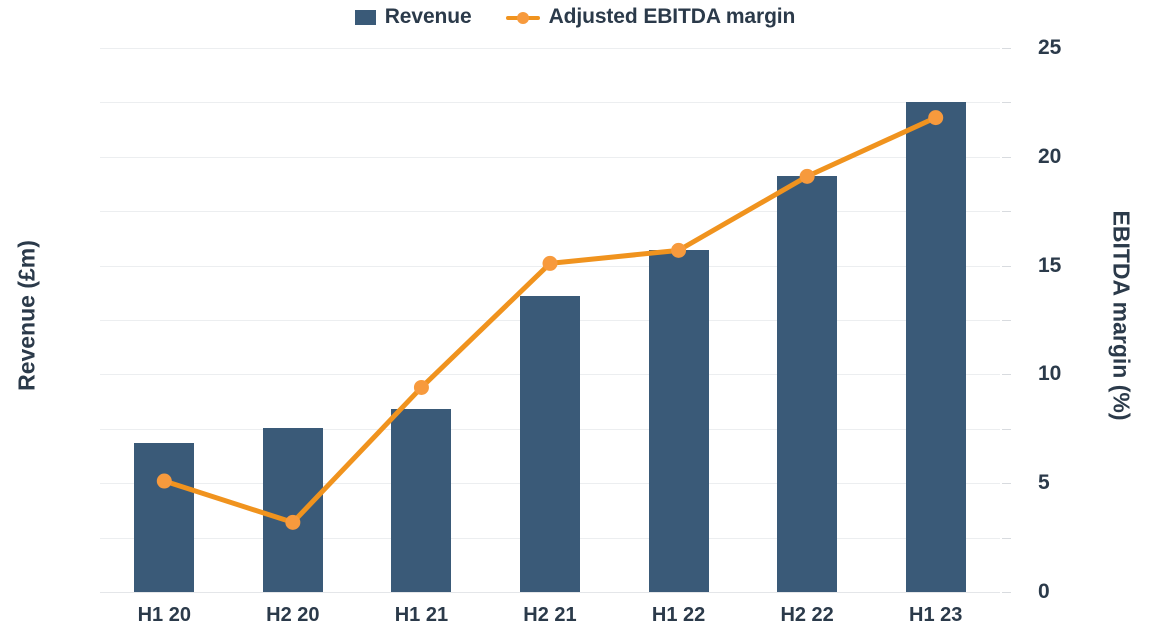 The width and height of the screenshot is (1150, 641). What do you see at coordinates (164, 615) in the screenshot?
I see `x-axis-label-h1-20: H1 20` at bounding box center [164, 615].